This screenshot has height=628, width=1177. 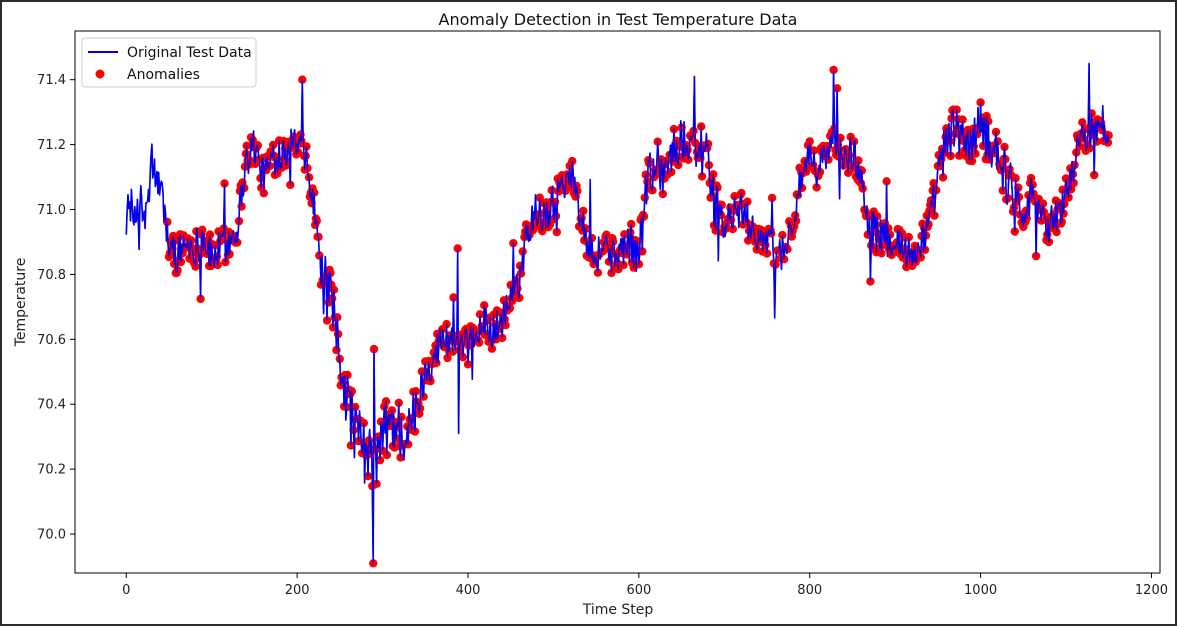 I want to click on legend: Original Test Data Anomalies, so click(x=169, y=62).